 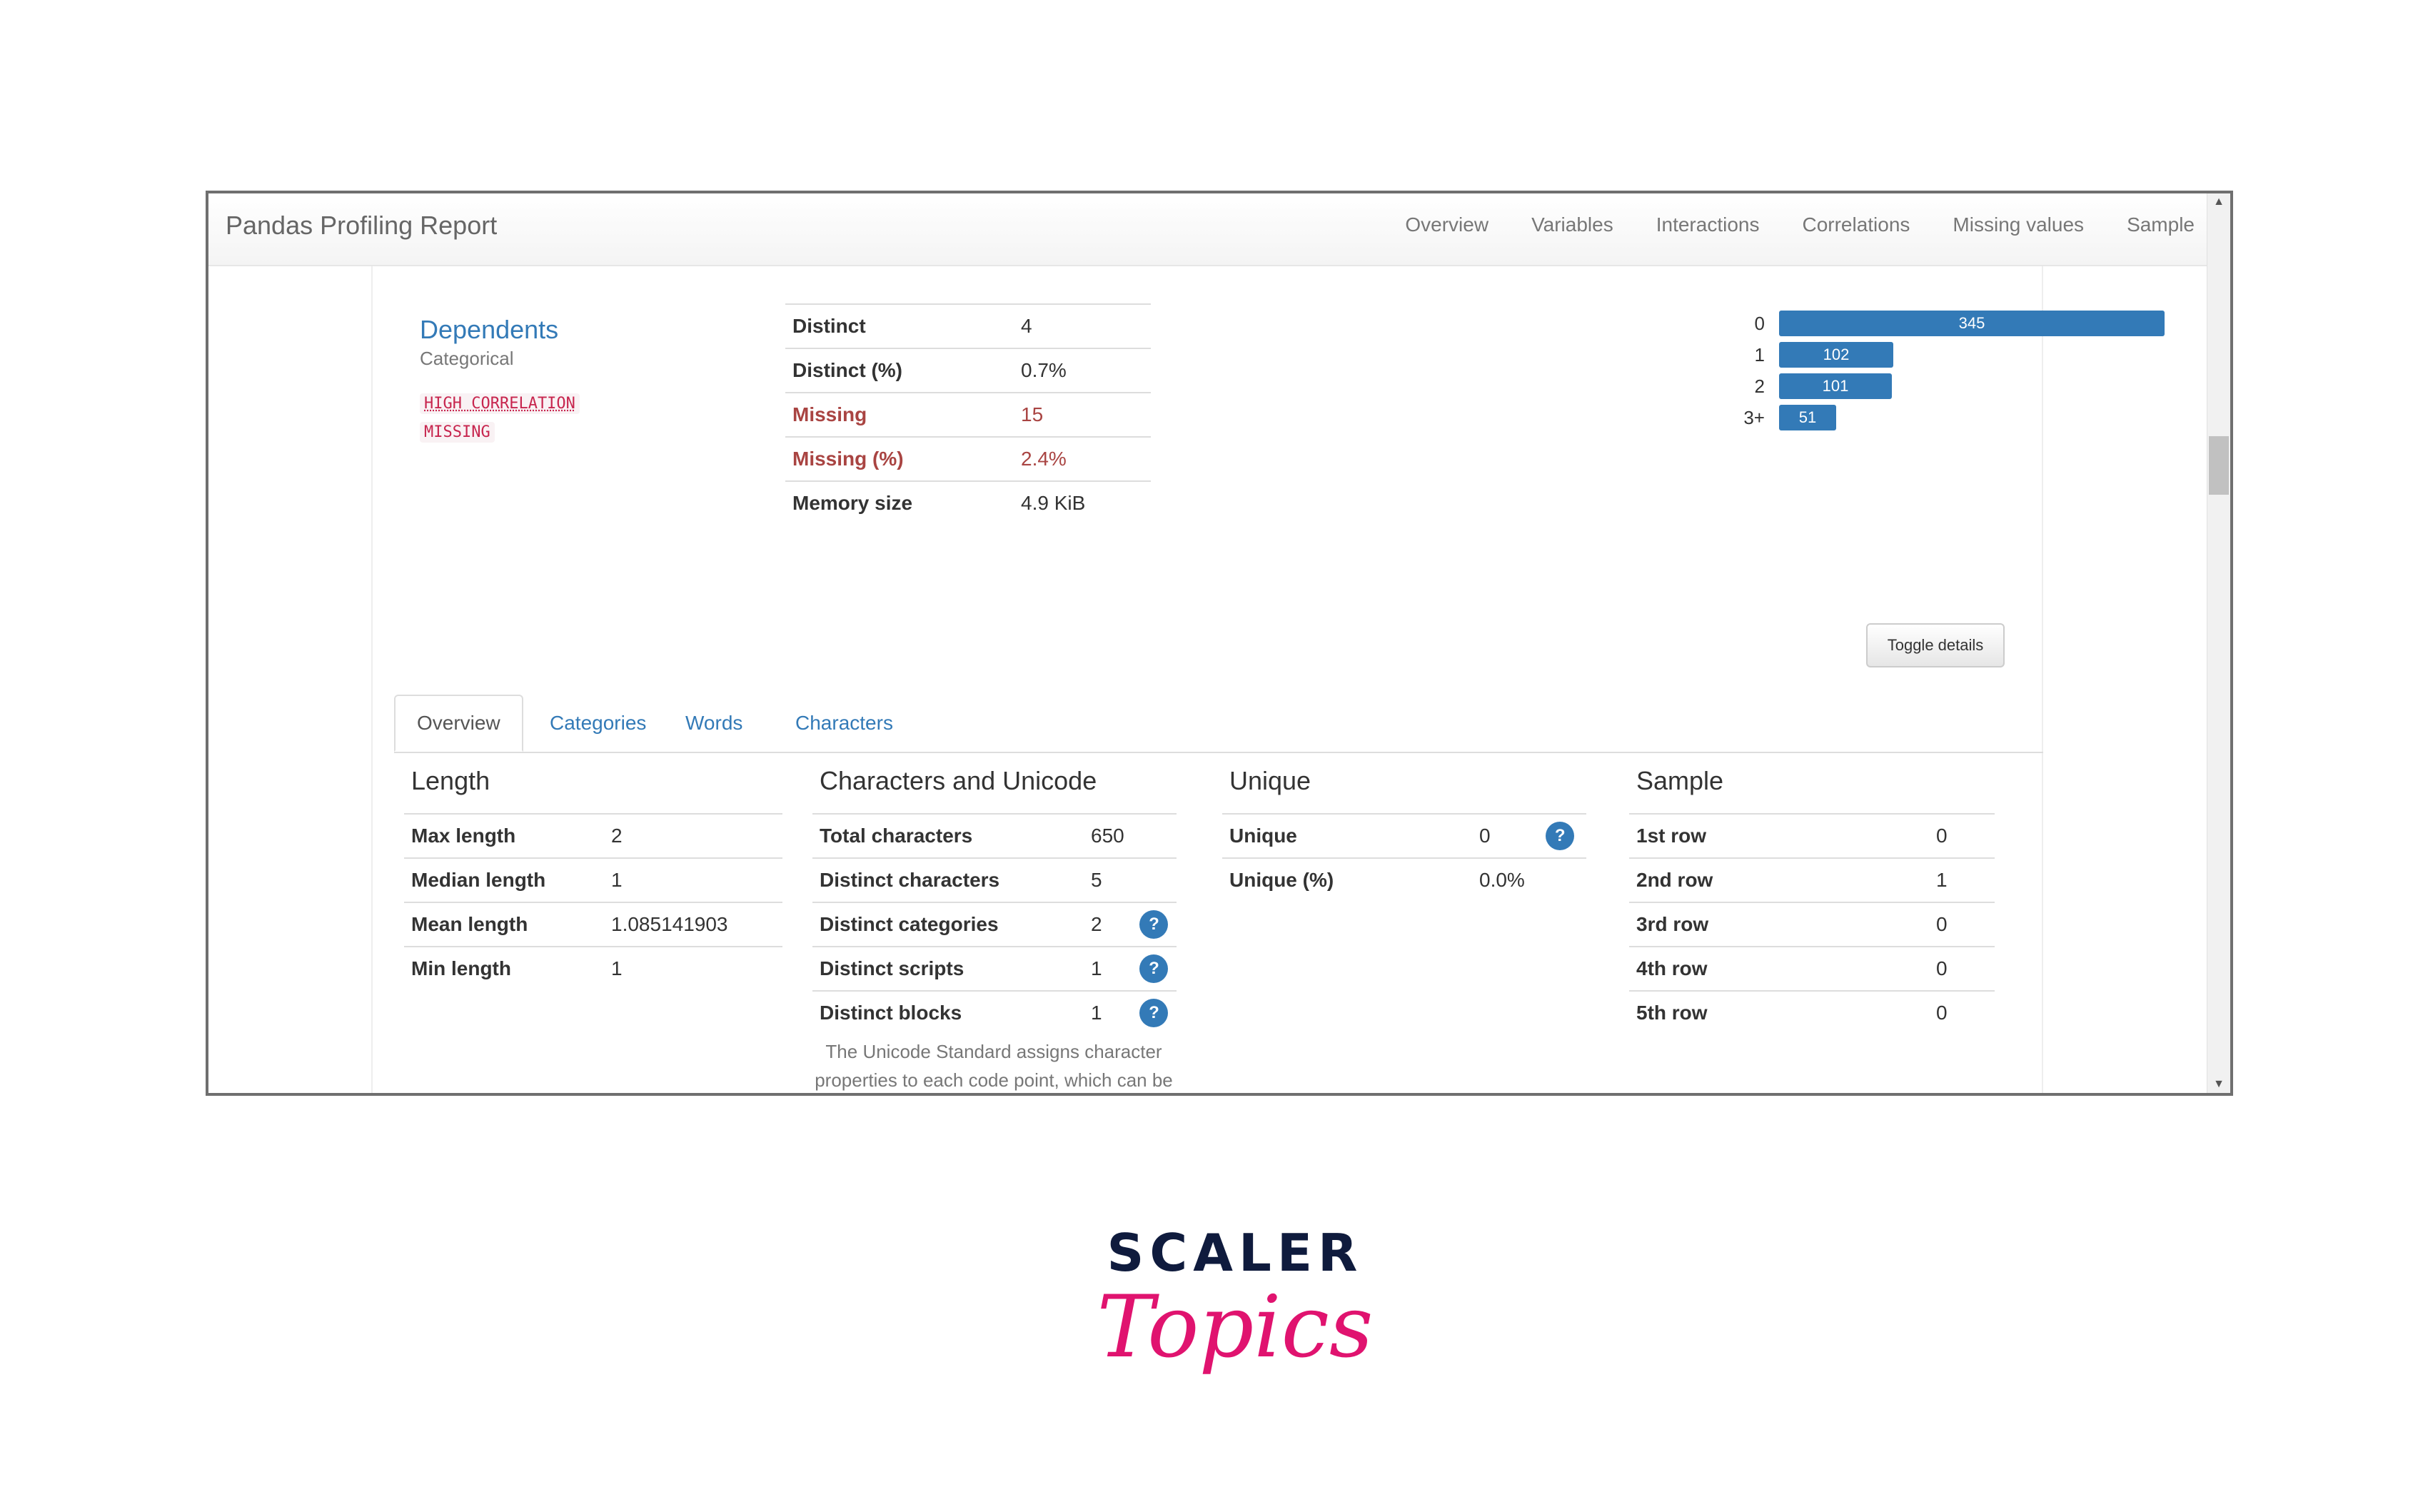 I want to click on nav-correlations: Correlations, so click(x=1856, y=224).